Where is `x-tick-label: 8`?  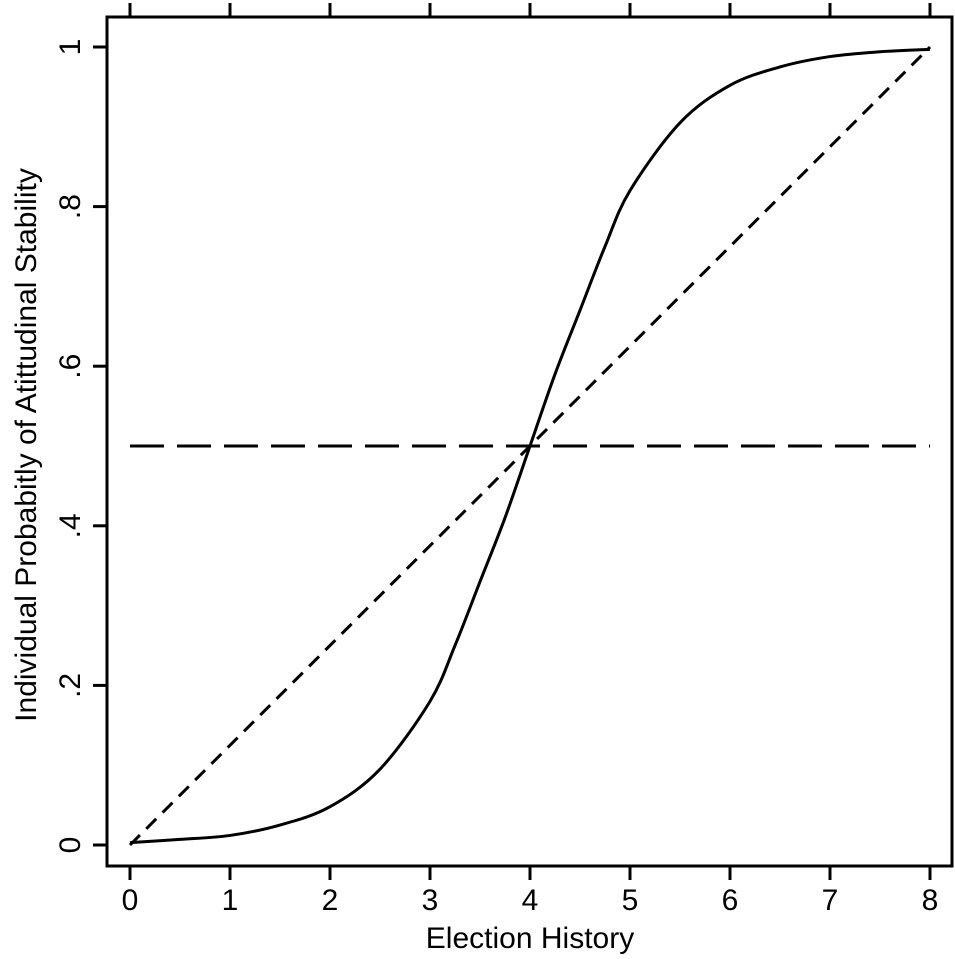
x-tick-label: 8 is located at coordinates (930, 900).